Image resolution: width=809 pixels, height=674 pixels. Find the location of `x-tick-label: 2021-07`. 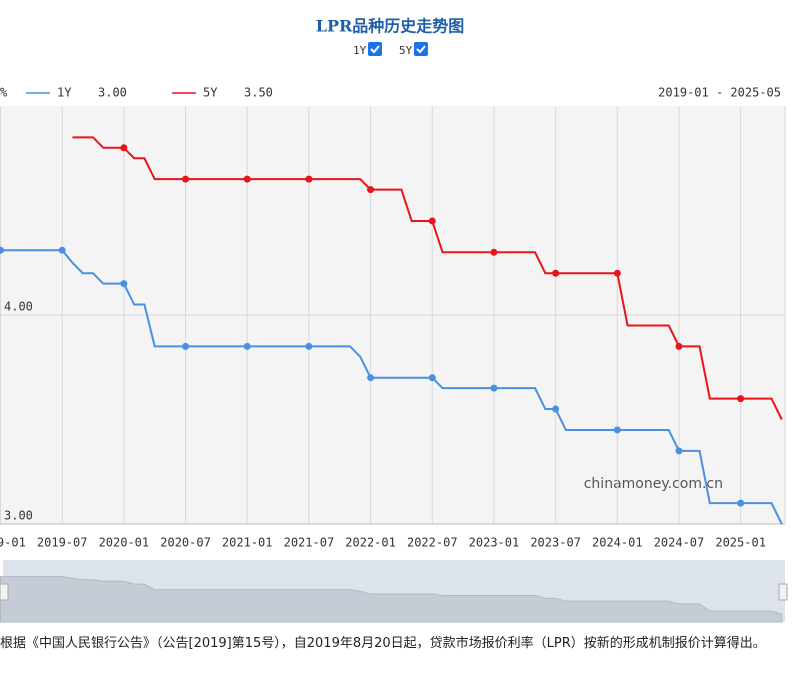

x-tick-label: 2021-07 is located at coordinates (309, 543).